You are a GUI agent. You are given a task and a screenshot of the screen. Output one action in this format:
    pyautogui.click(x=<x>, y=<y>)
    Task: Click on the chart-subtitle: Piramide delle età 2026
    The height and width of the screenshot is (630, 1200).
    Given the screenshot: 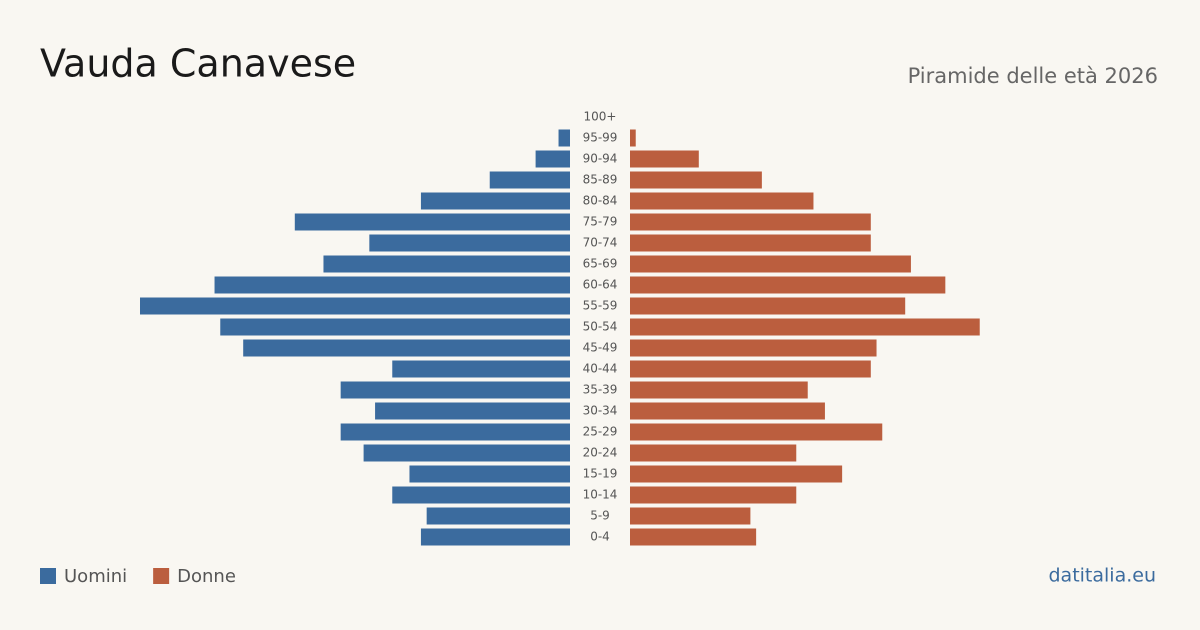 What is the action you would take?
    pyautogui.click(x=1033, y=76)
    